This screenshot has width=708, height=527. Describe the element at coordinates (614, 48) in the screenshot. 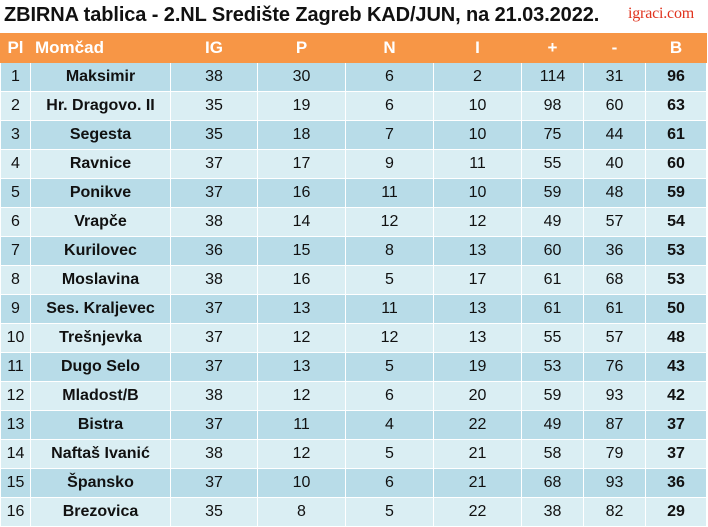

I see `col-header-goals-against: -` at that location.